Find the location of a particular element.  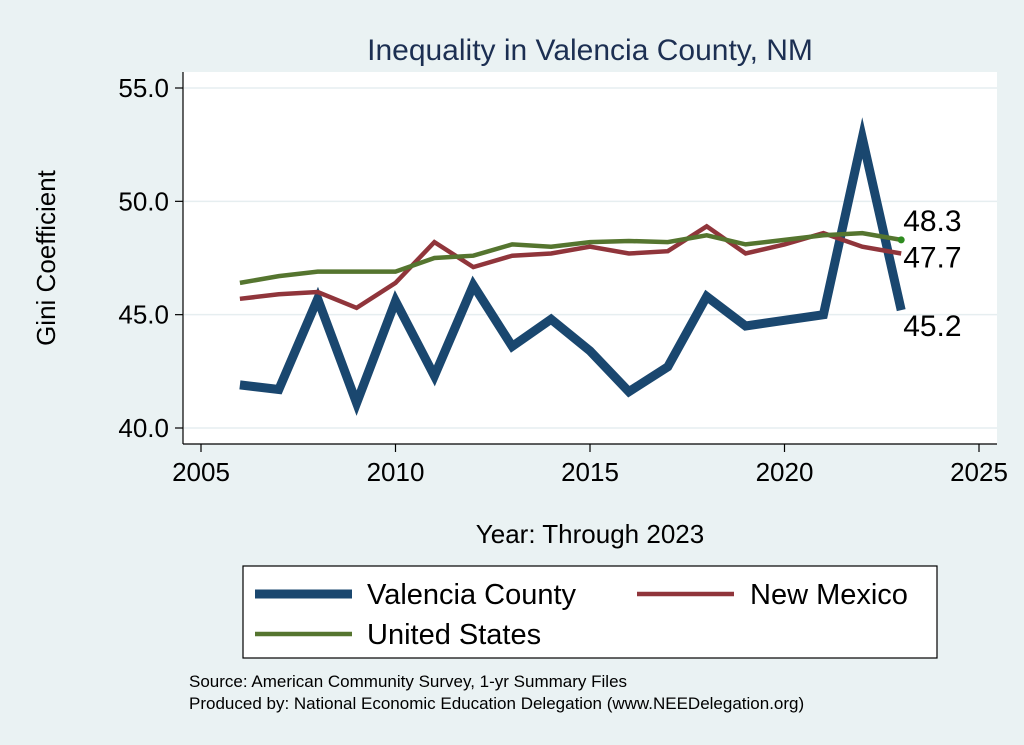

y-tick-label: 45.0 is located at coordinates (143, 315).